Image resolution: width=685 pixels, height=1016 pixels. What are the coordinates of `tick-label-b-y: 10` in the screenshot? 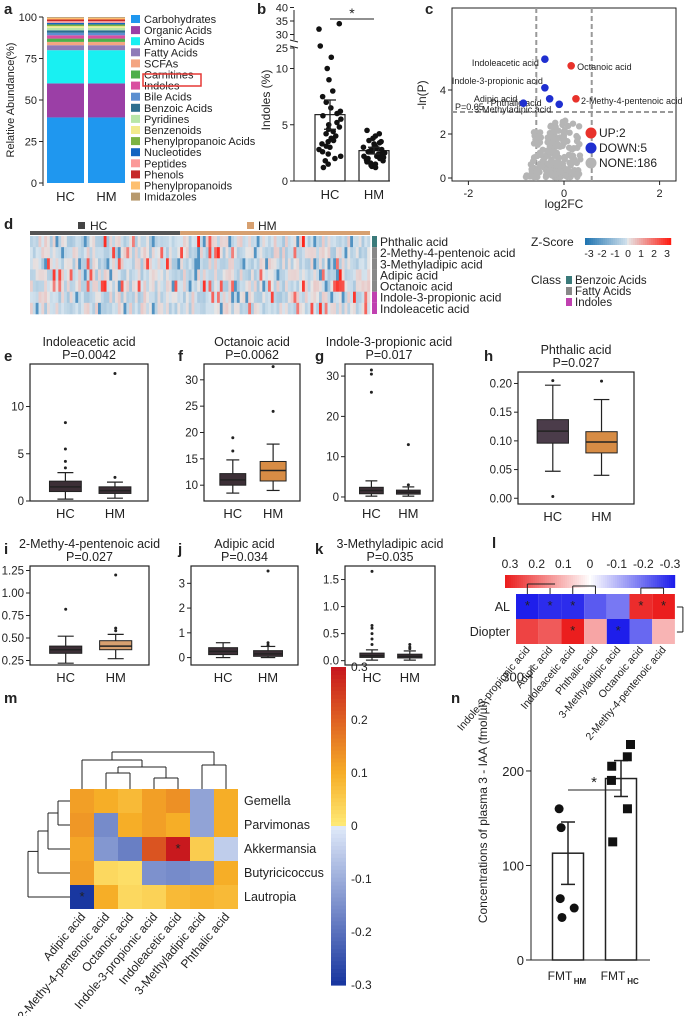 It's located at (282, 70).